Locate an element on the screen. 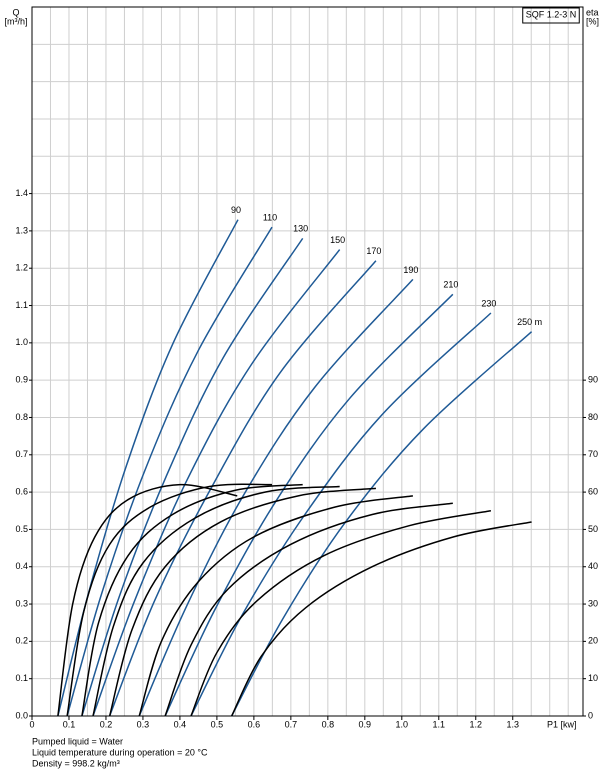  x-tick-label: 0.1 is located at coordinates (69, 724).